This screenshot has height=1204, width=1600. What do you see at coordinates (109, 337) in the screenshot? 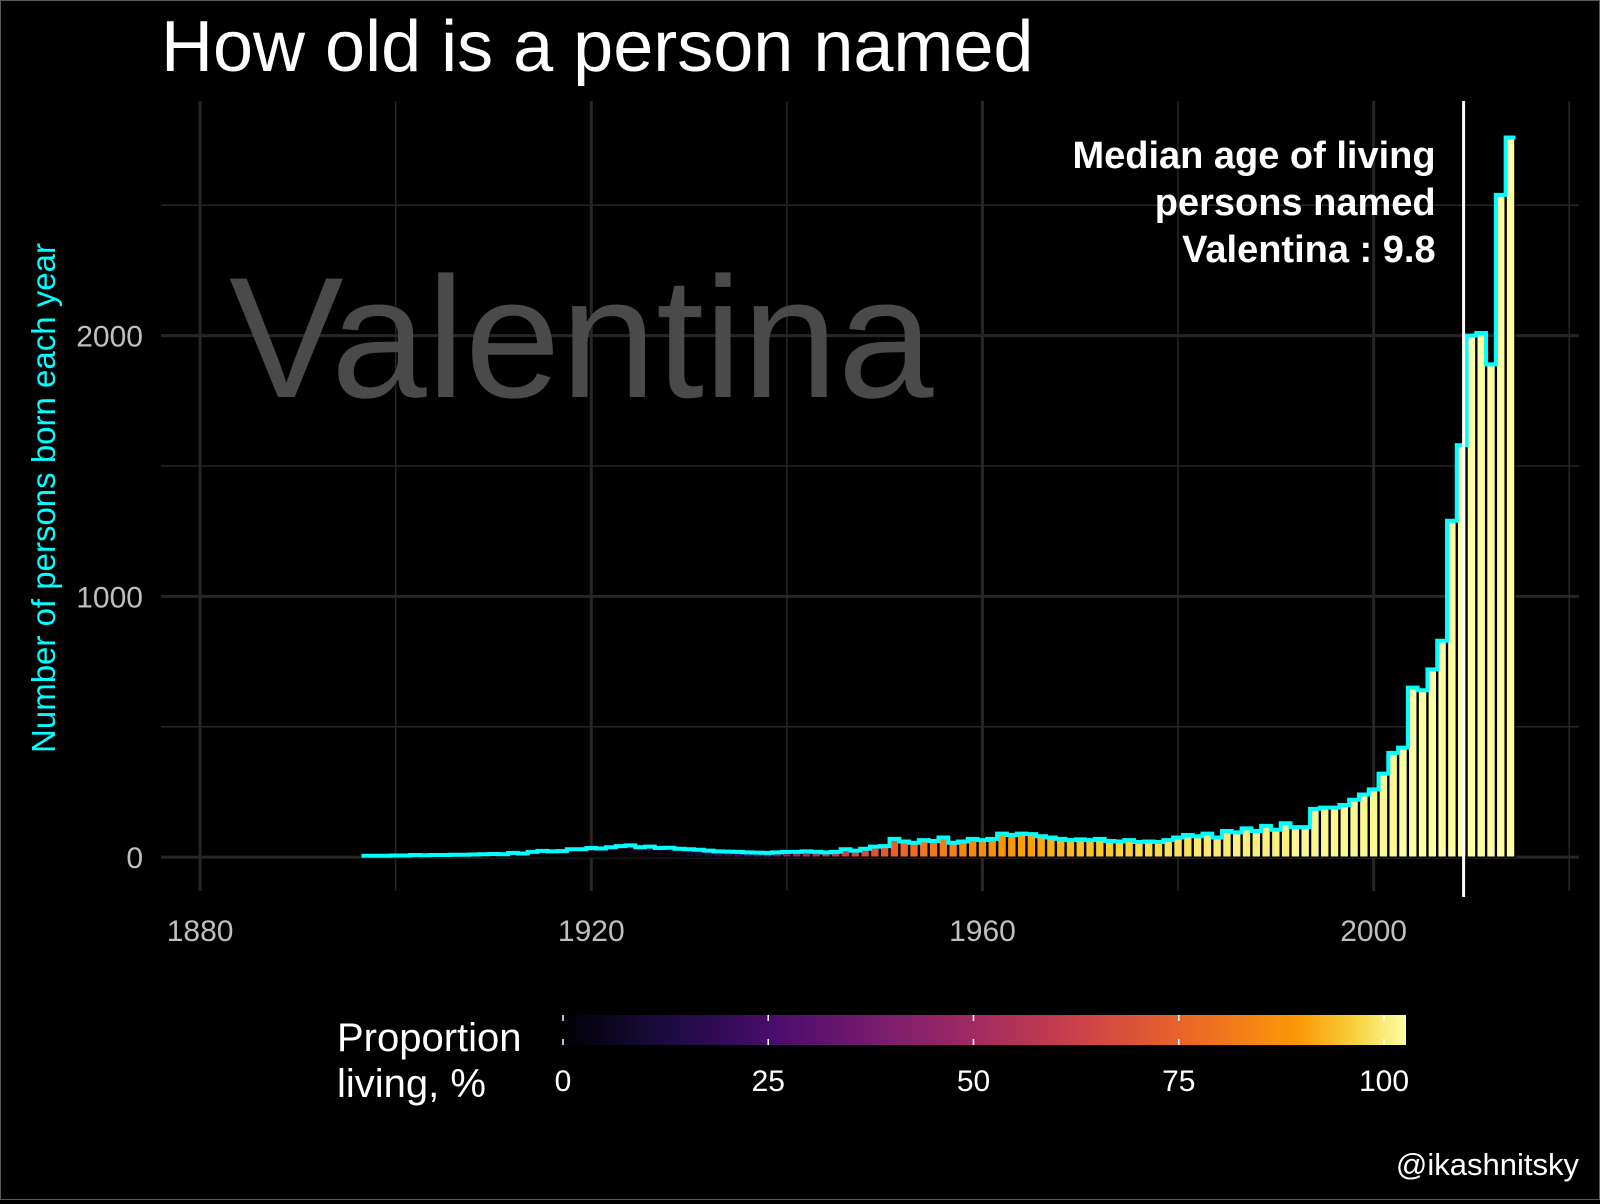
I see `y-tick-label: 2000` at bounding box center [109, 337].